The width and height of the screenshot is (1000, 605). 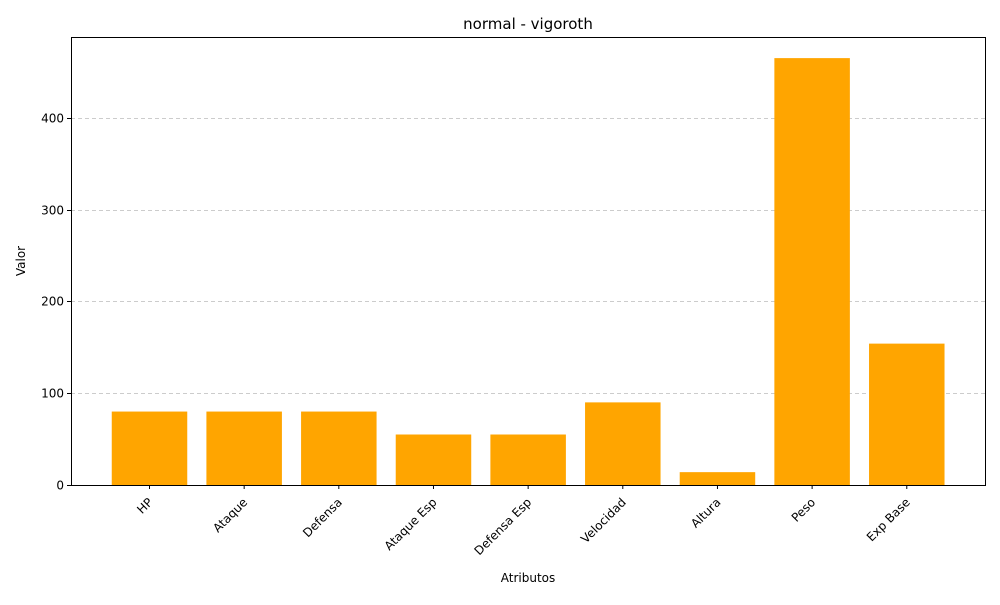 I want to click on x-tick-label: Exp Base, so click(x=888, y=519).